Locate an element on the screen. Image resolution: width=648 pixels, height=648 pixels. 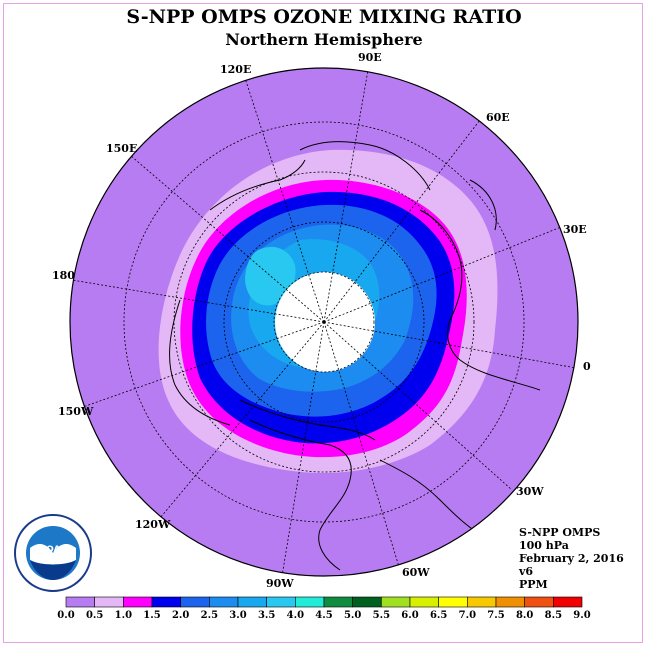
colorbar-tick-label: 8.0 is located at coordinates (524, 615).